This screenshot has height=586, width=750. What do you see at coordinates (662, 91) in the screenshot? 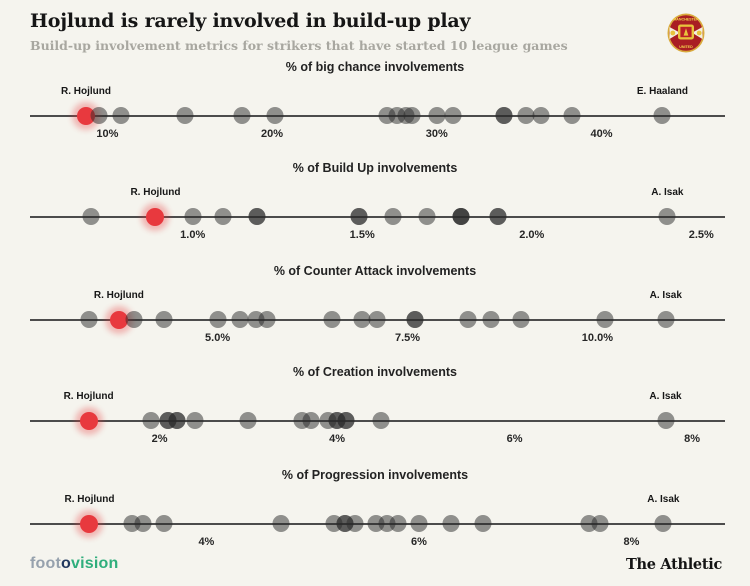
I see `player-label: E. Haaland` at bounding box center [662, 91].